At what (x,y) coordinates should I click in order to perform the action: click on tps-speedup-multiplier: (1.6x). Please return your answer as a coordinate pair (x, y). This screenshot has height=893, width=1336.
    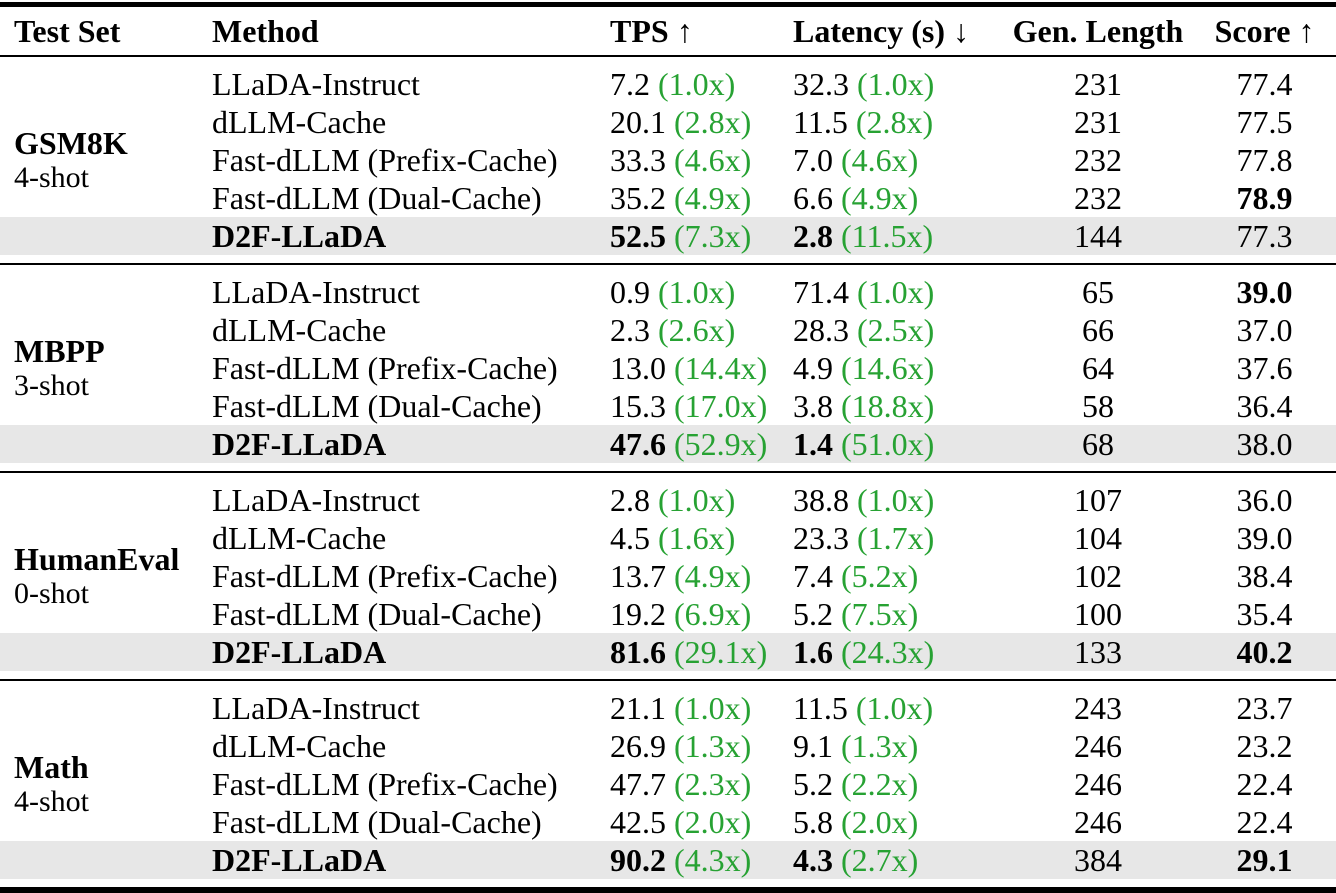
    Looking at the image, I should click on (697, 538).